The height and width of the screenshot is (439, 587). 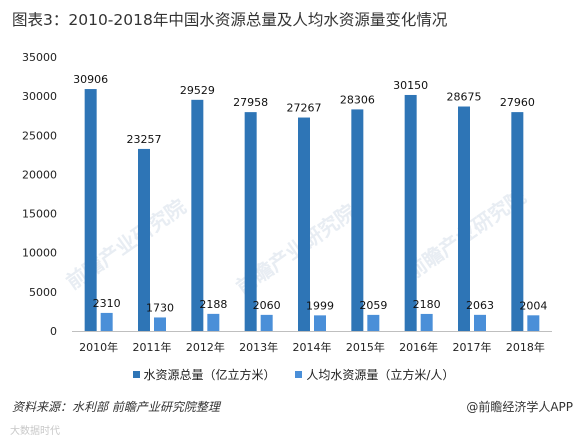 What do you see at coordinates (312, 347) in the screenshot?
I see `x-tick-label: 2014年` at bounding box center [312, 347].